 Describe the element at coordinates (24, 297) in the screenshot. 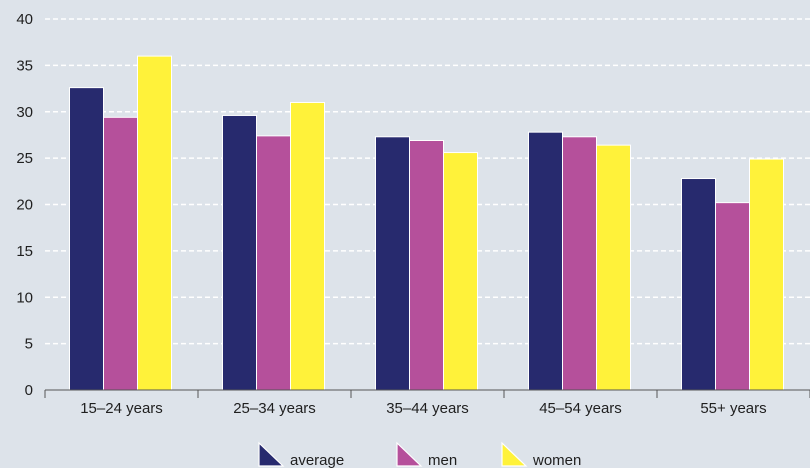

I see `y-tick-label: 10` at that location.